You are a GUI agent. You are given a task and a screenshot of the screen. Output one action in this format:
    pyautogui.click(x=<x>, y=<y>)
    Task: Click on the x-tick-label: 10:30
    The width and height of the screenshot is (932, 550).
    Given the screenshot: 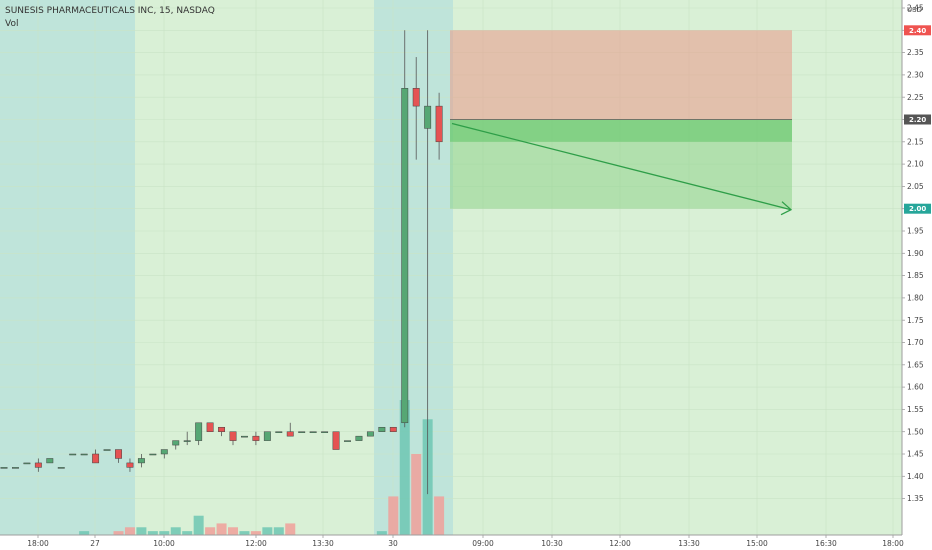 What is the action you would take?
    pyautogui.click(x=552, y=543)
    